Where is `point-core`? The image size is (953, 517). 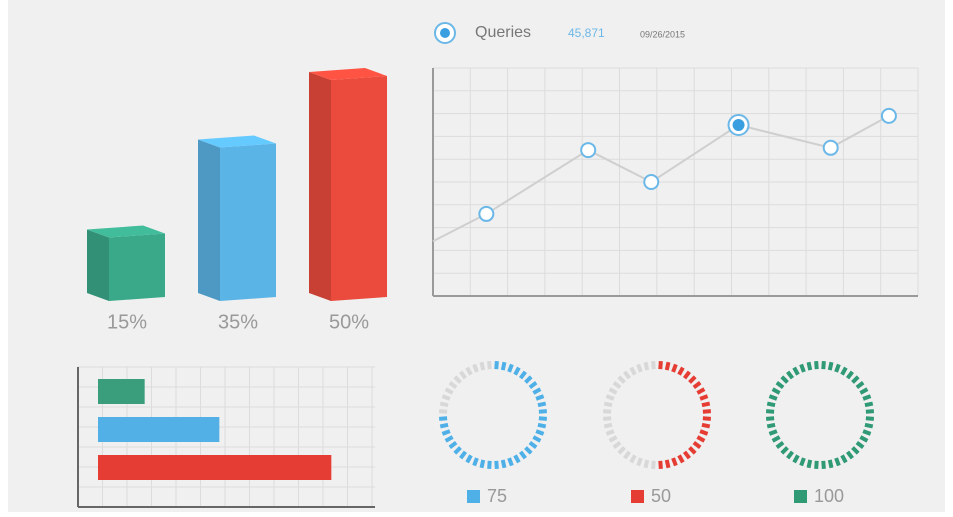 point-core is located at coordinates (738, 125).